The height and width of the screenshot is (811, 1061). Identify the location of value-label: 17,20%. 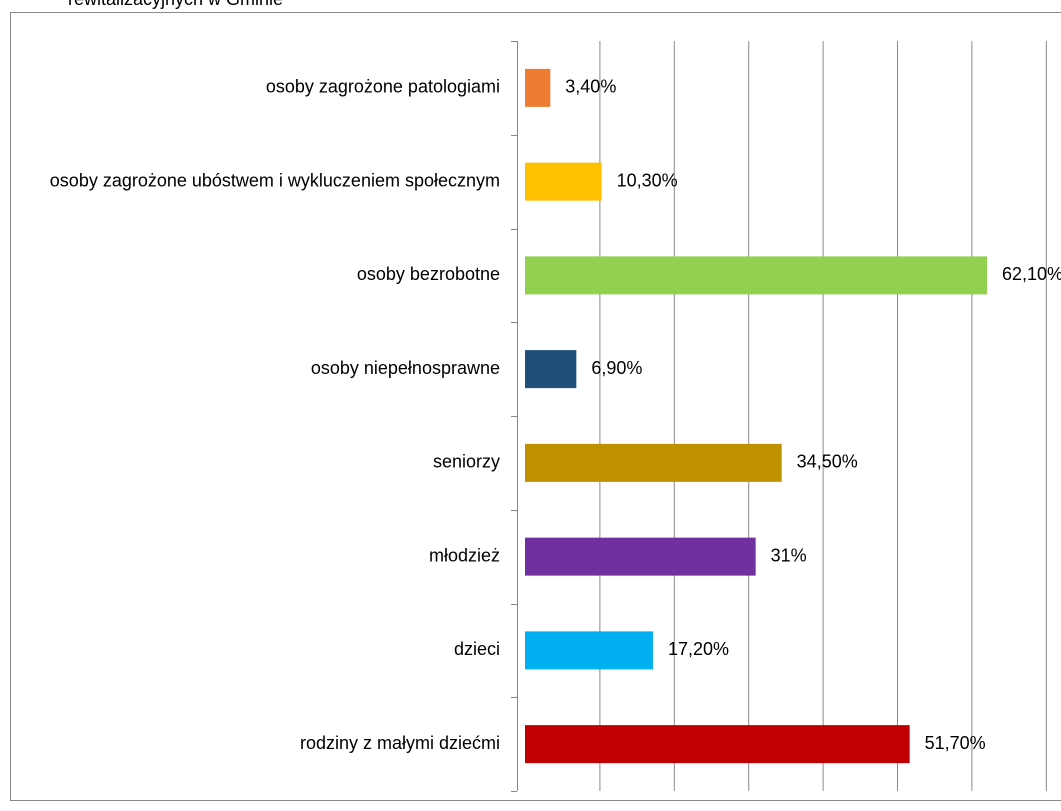
(698, 649).